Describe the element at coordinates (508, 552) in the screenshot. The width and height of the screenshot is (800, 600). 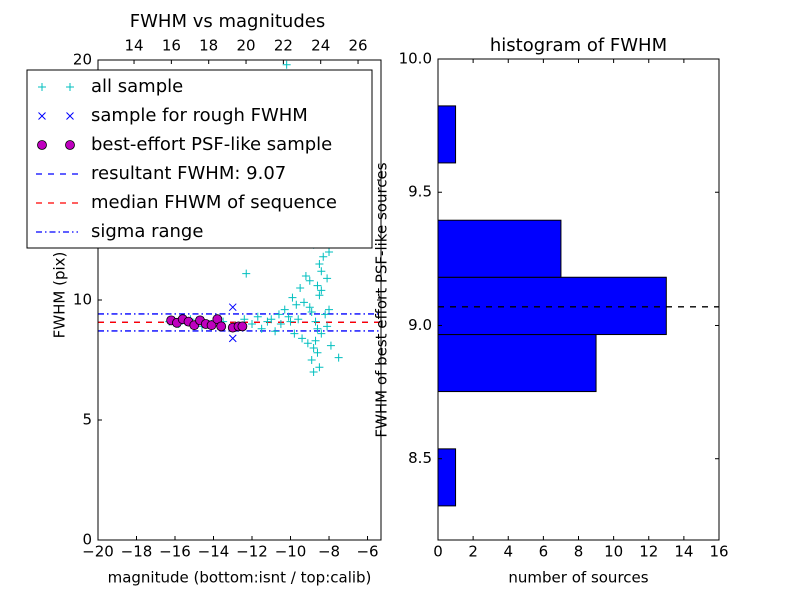
I see `x-tick-label: 4` at that location.